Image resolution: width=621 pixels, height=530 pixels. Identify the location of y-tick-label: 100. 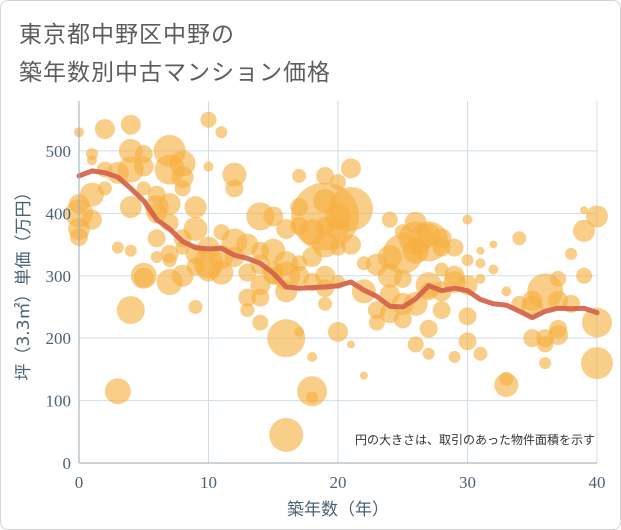
(59, 401).